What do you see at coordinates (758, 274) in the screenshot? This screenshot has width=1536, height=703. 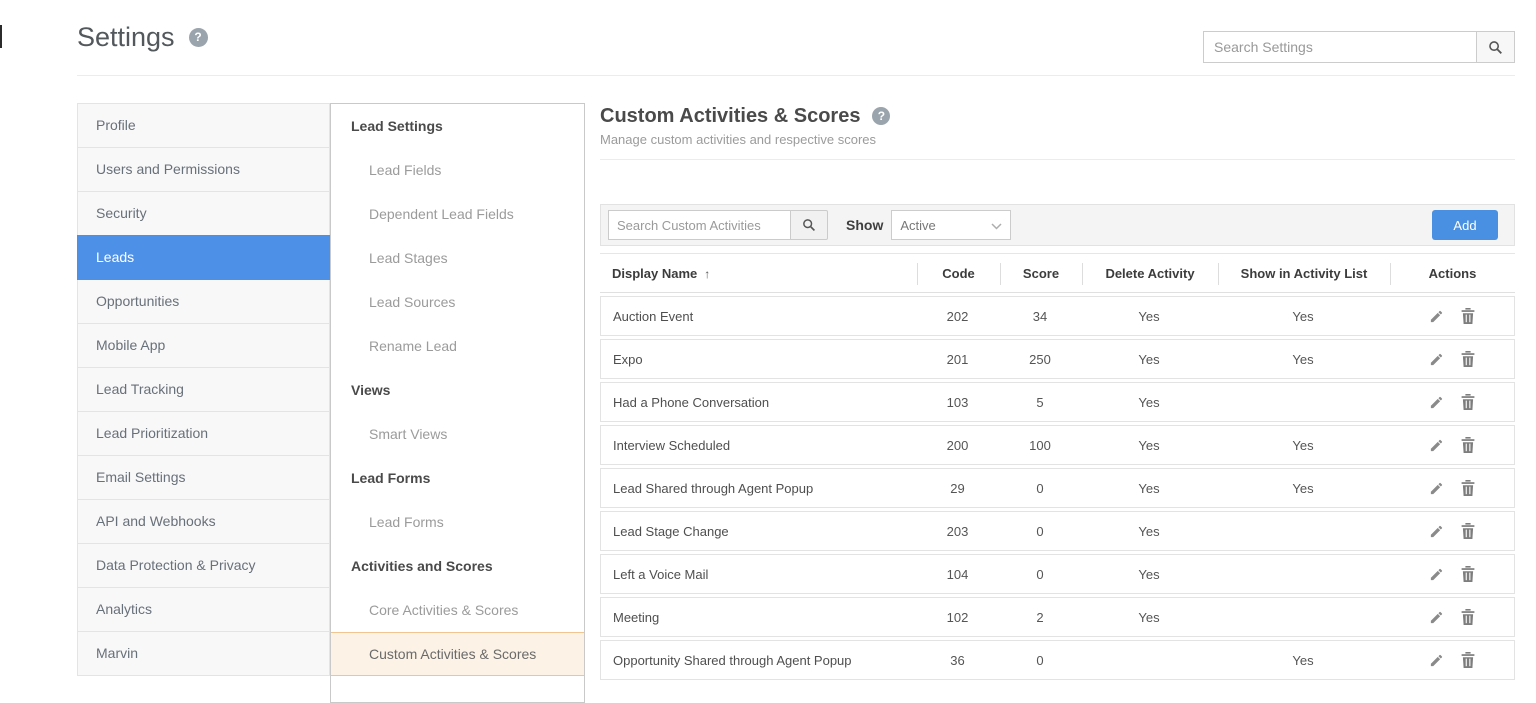 I see `column-header-display-name: Display Name ↑` at bounding box center [758, 274].